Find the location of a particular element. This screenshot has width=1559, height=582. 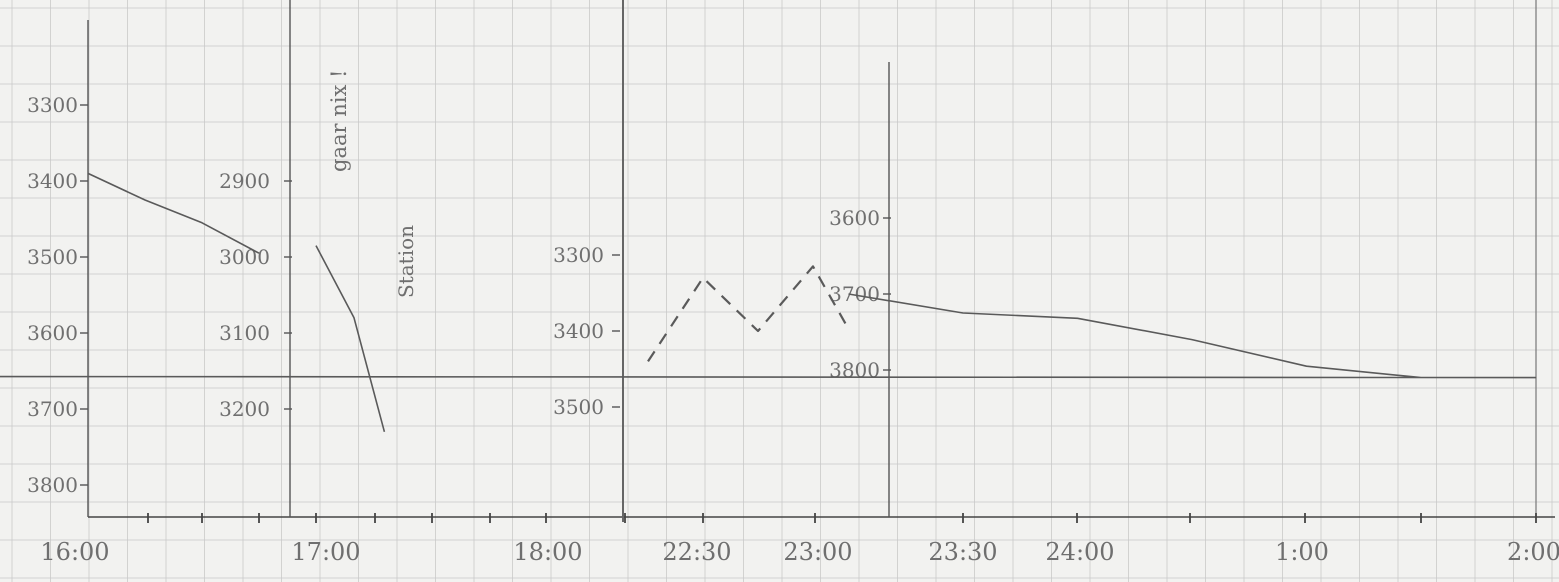

x-tick-label: 23:00 is located at coordinates (817, 552).